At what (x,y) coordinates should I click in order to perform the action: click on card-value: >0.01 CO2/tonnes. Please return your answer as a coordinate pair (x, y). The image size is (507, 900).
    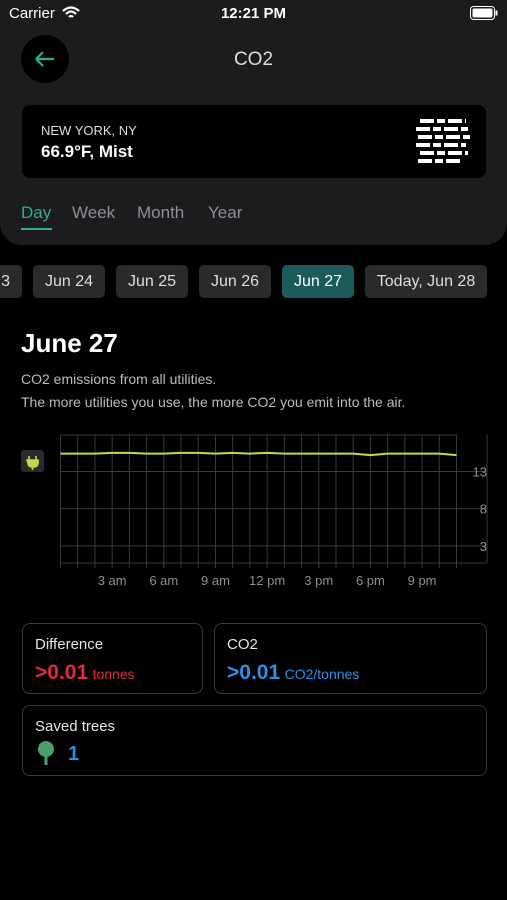
    Looking at the image, I should click on (293, 673).